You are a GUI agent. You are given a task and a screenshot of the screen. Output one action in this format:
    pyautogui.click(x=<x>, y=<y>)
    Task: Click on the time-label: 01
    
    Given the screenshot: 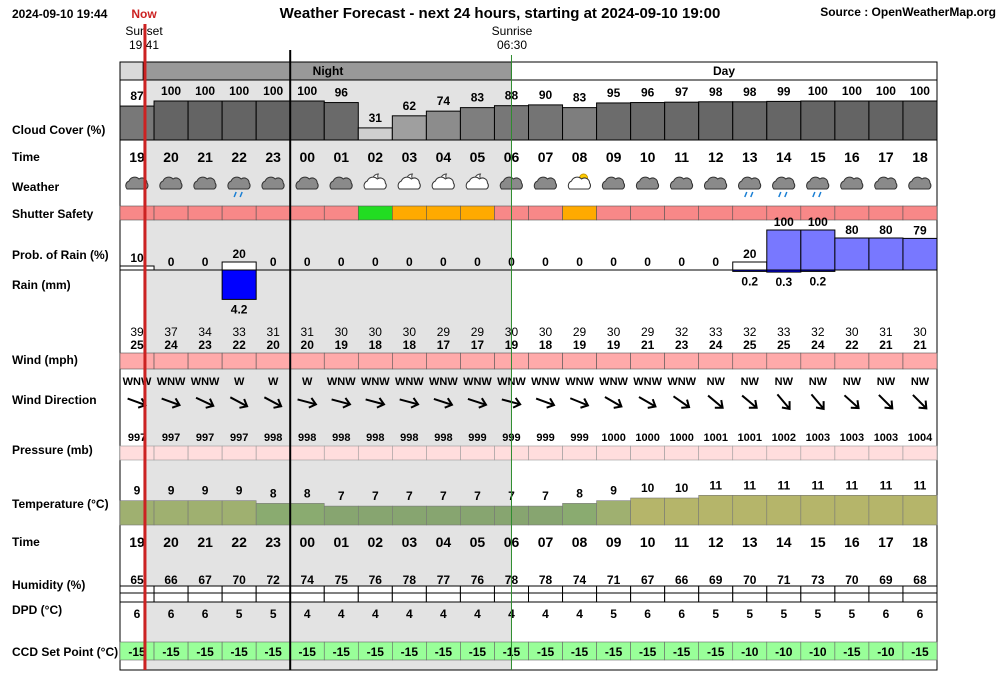 What is the action you would take?
    pyautogui.click(x=341, y=542)
    